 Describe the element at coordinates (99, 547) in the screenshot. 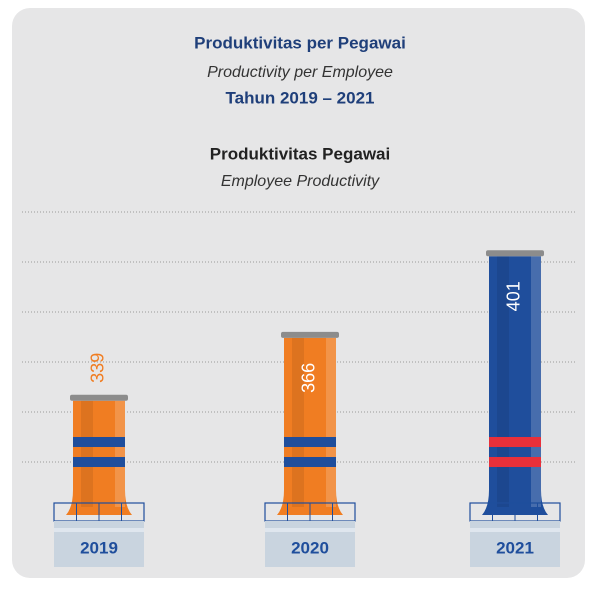

I see `x-tick-label: 2019` at that location.